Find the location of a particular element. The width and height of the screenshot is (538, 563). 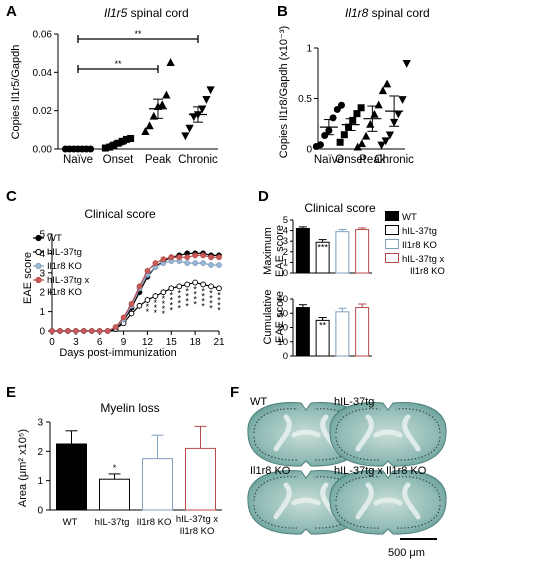

panel-d-top-sig-star: *** is located at coordinates (322, 247).